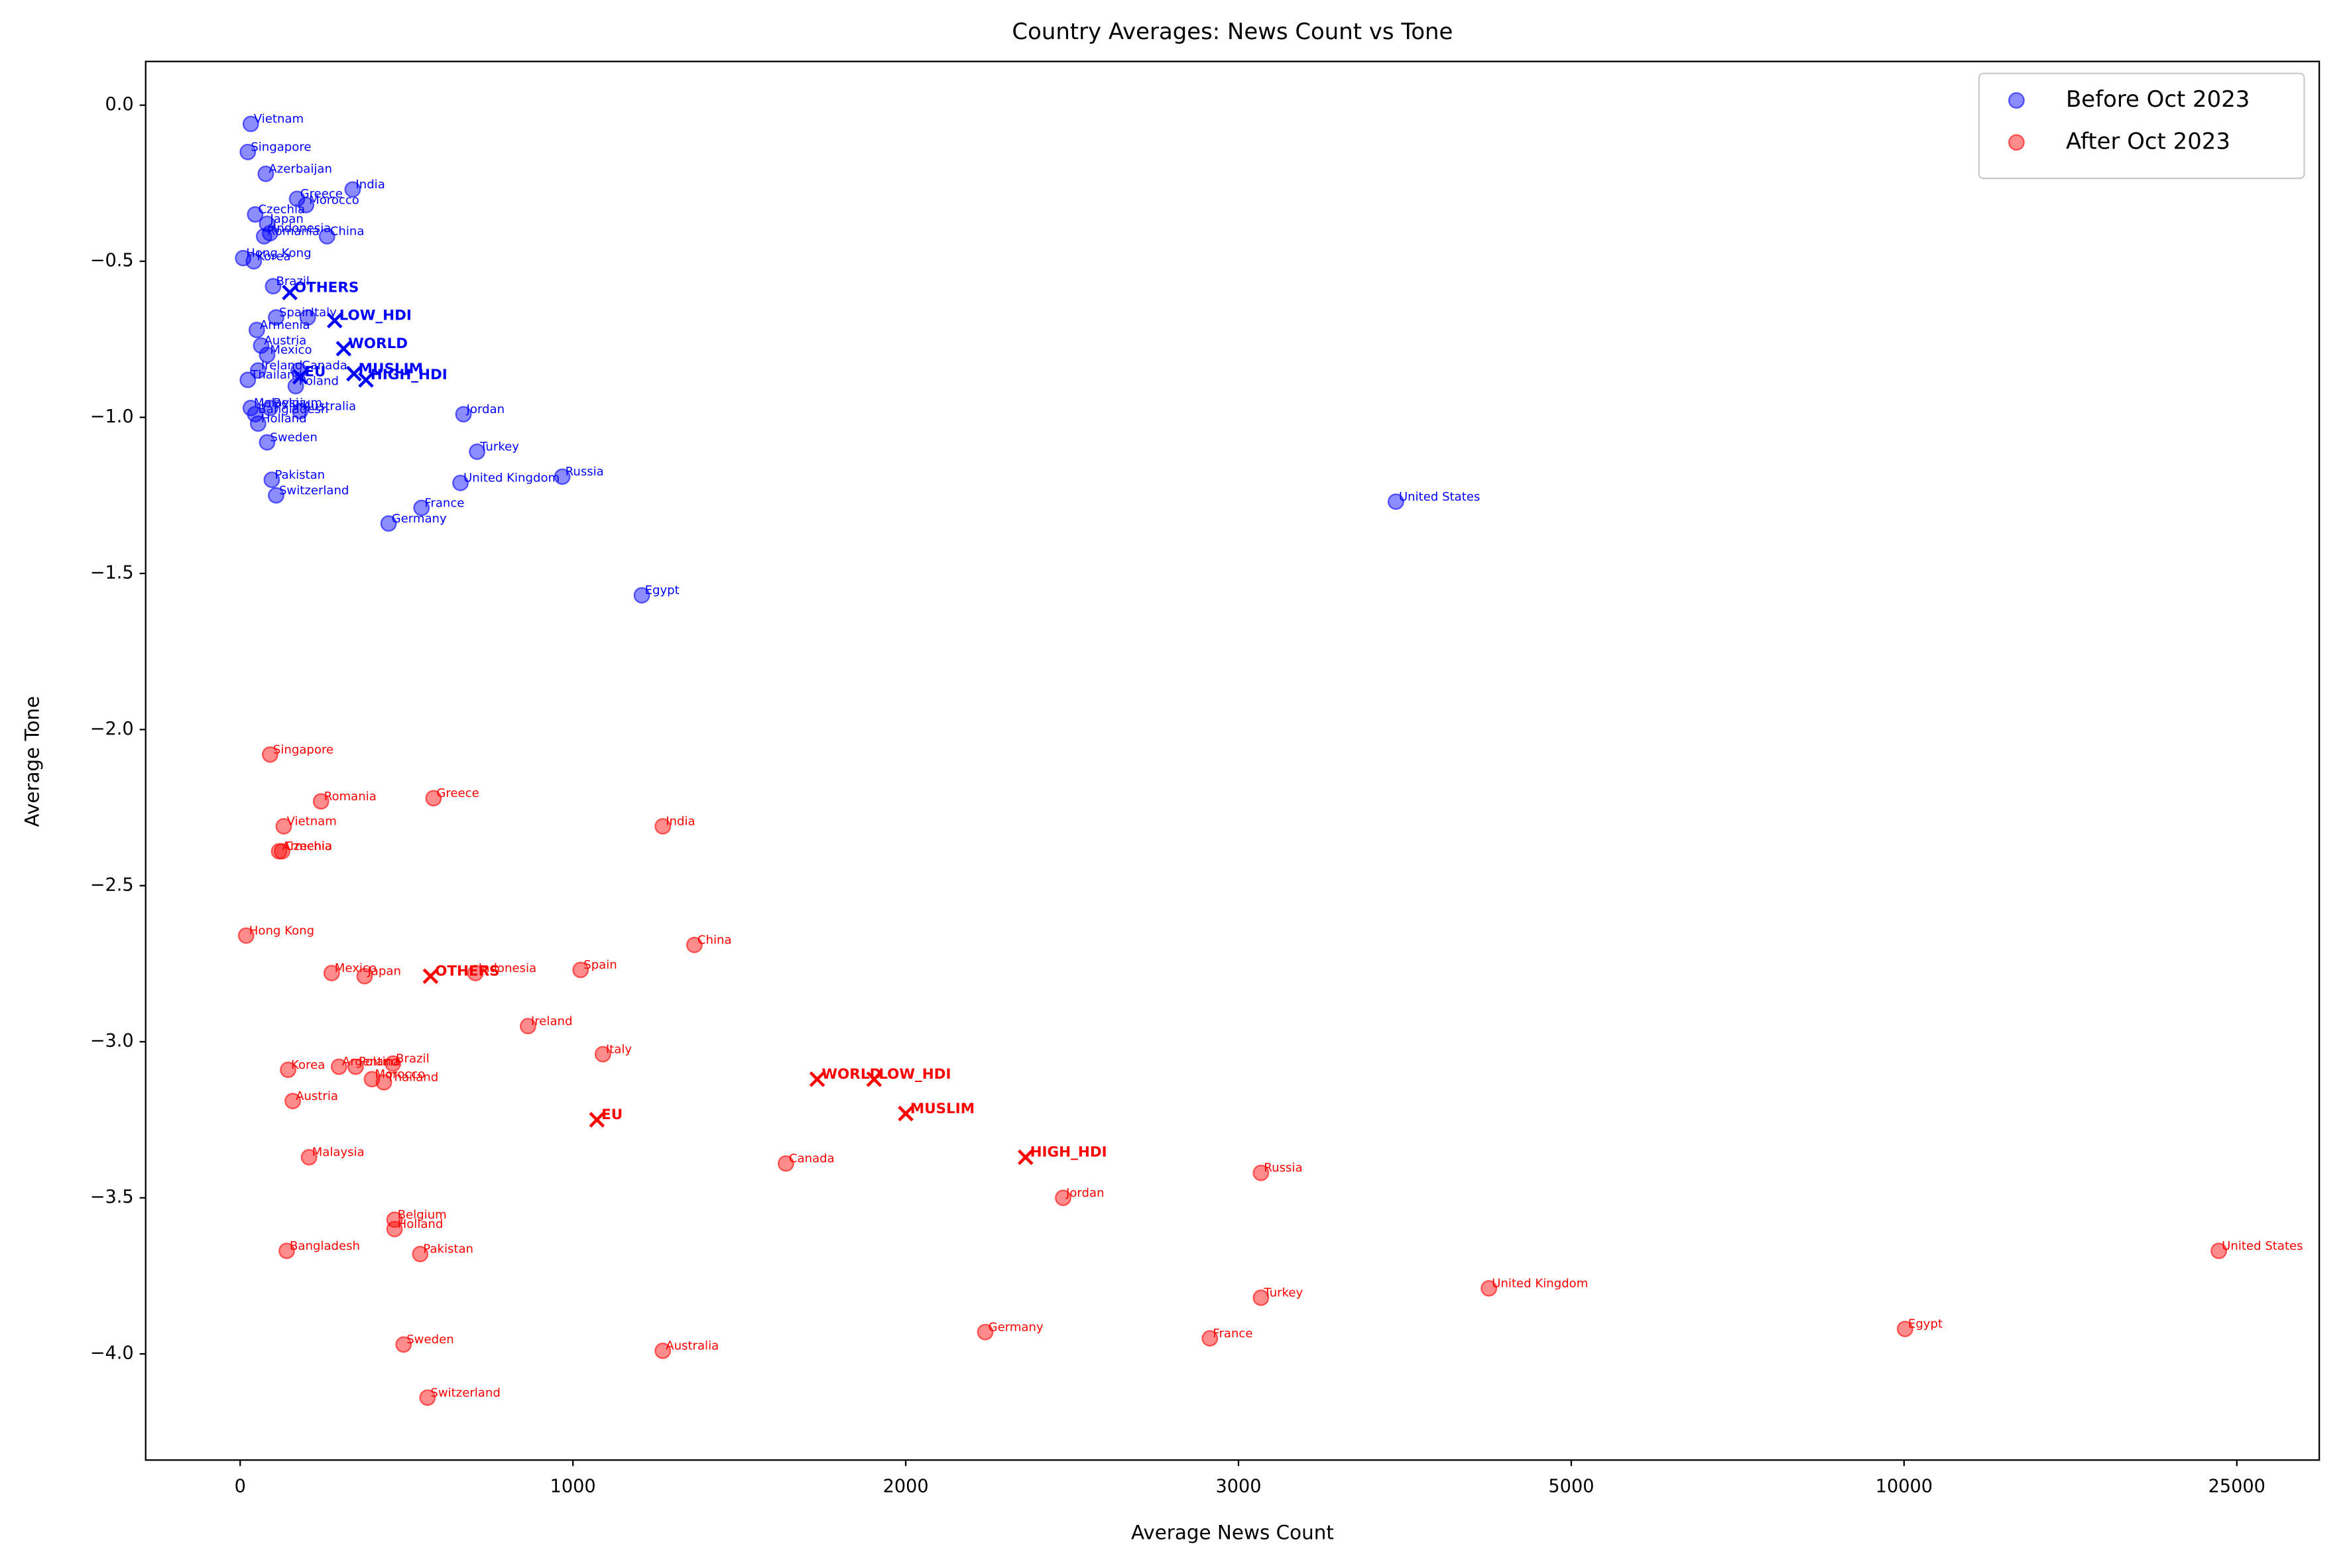  I want to click on x-tick-label: 10000, so click(1904, 1486).